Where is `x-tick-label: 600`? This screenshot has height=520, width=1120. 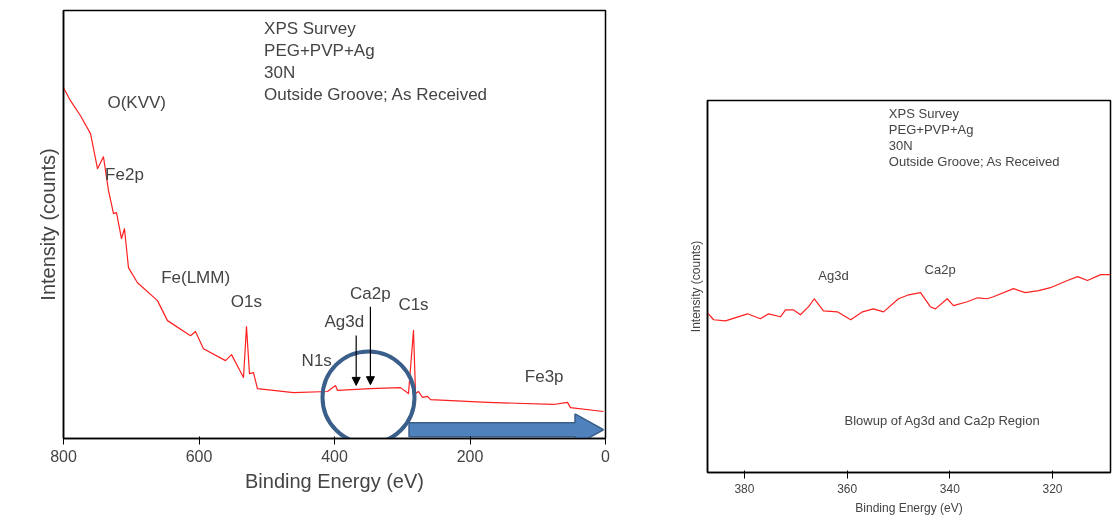
x-tick-label: 600 is located at coordinates (199, 456).